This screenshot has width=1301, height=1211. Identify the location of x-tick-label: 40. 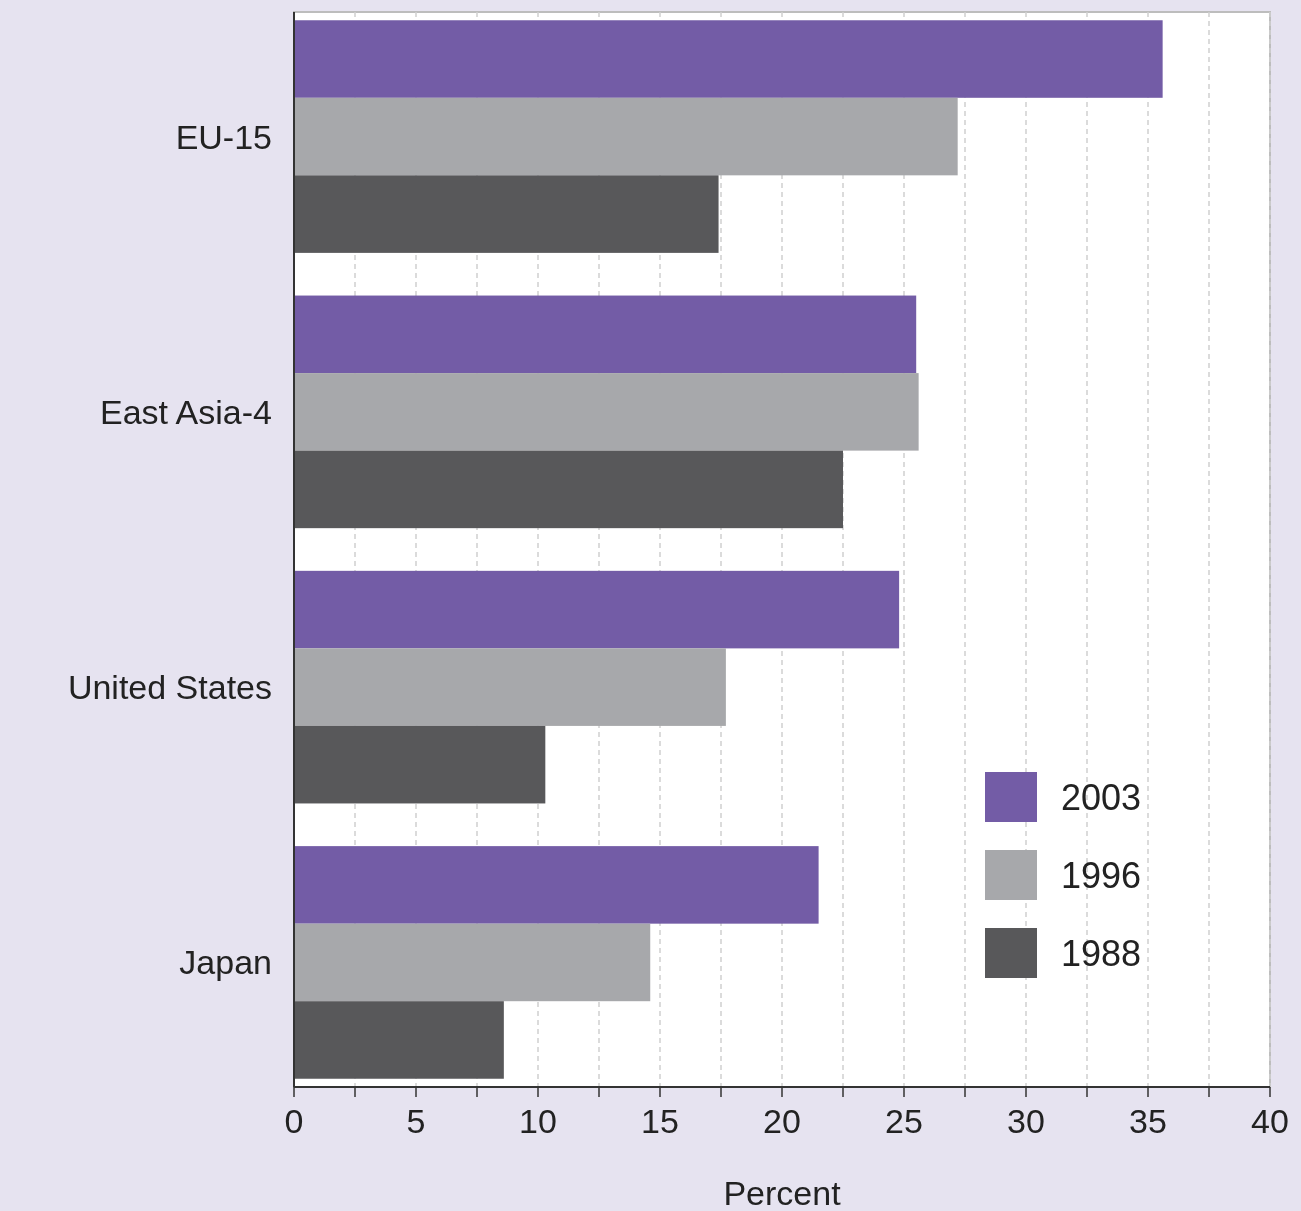
(1270, 1121).